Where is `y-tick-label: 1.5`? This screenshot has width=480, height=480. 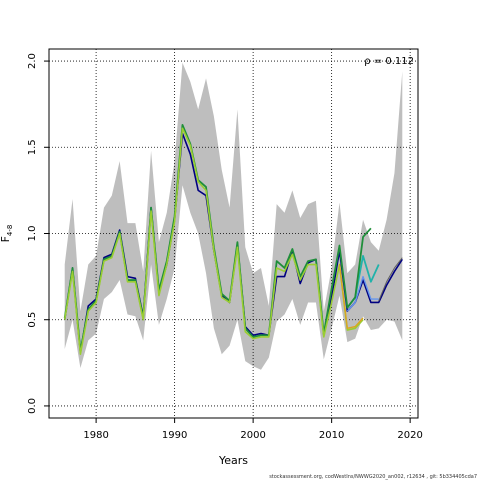
y-tick-label: 1.5 is located at coordinates (32, 147).